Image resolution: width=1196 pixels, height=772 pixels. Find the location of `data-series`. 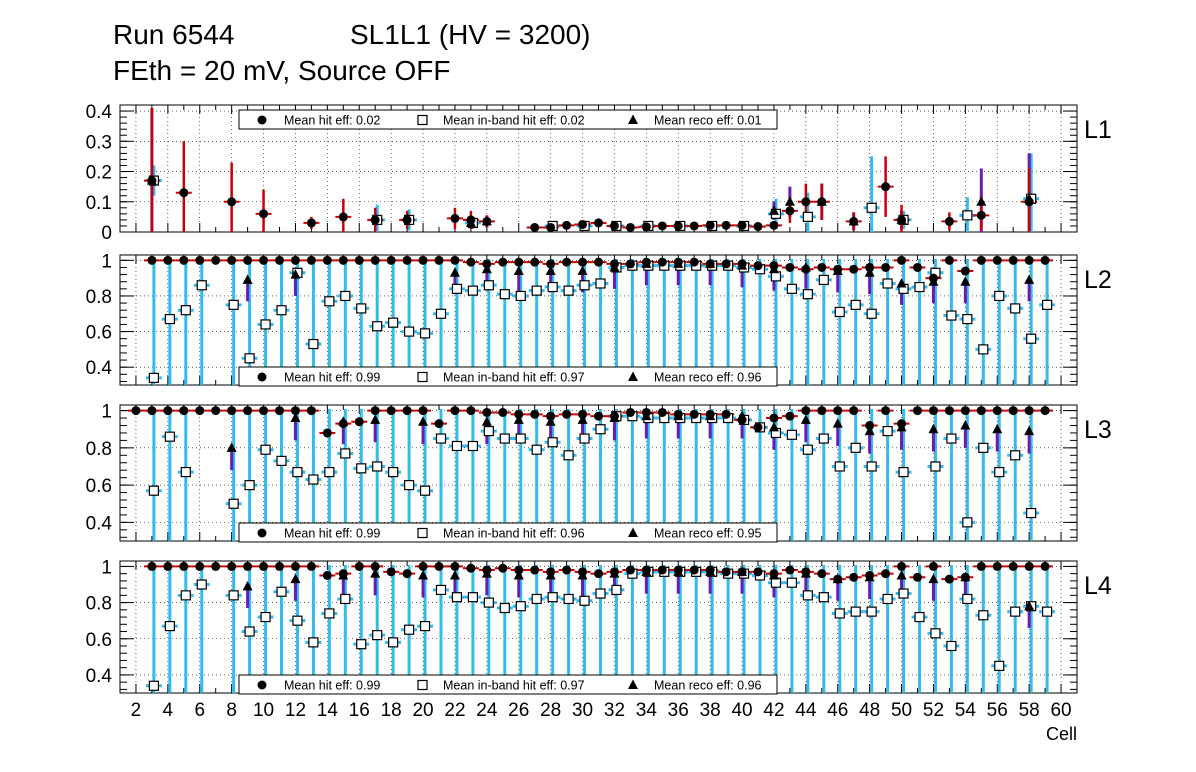

data-series is located at coordinates (591, 170).